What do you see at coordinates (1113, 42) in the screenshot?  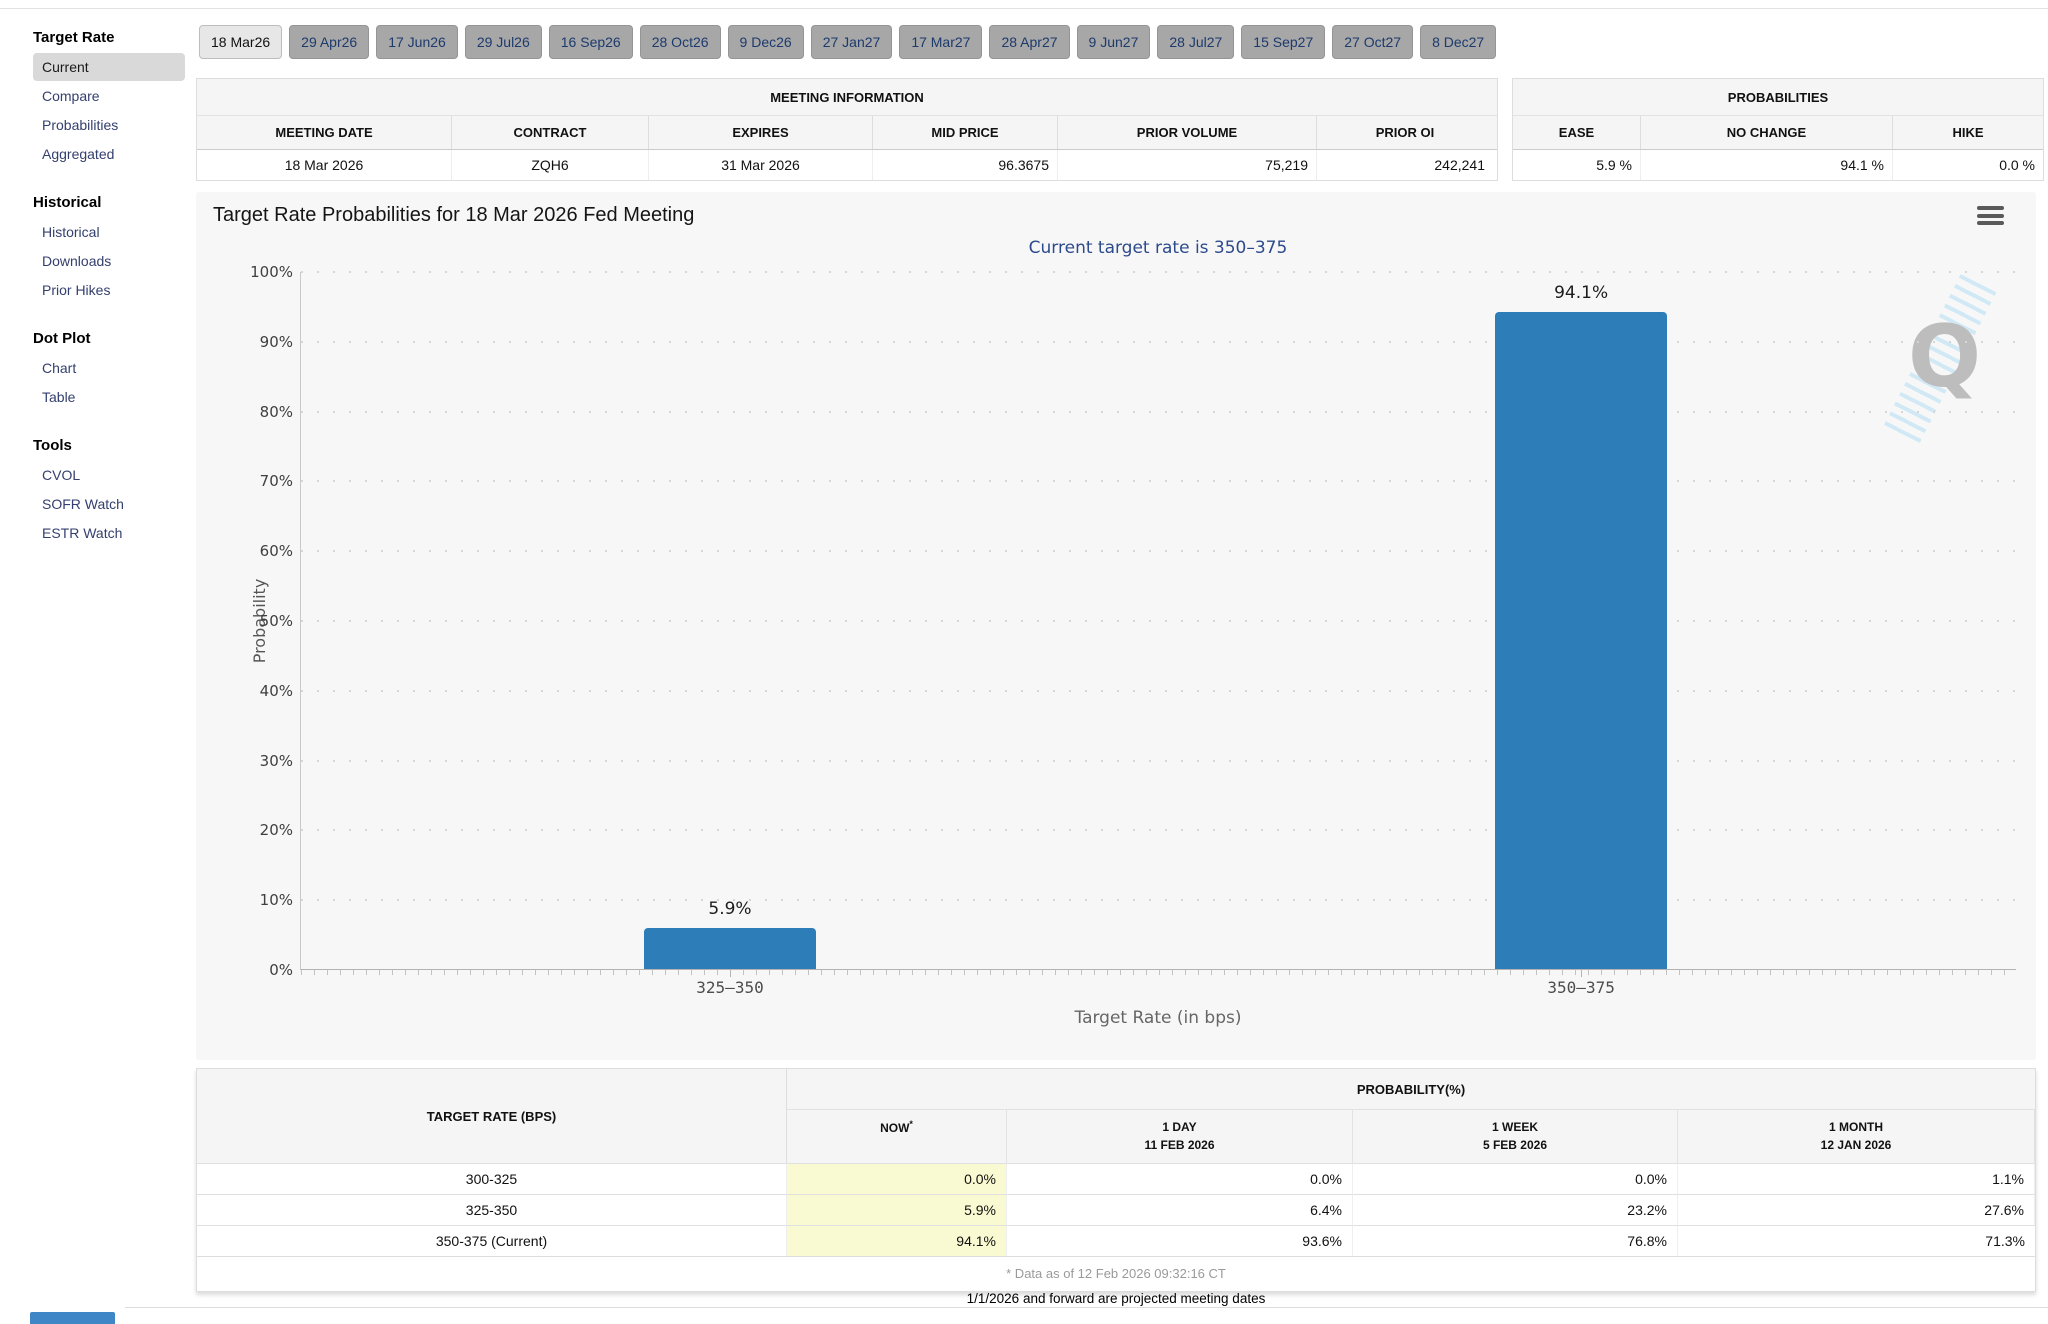 I see `meeting-tab-9-jun27: 9 Jun27` at bounding box center [1113, 42].